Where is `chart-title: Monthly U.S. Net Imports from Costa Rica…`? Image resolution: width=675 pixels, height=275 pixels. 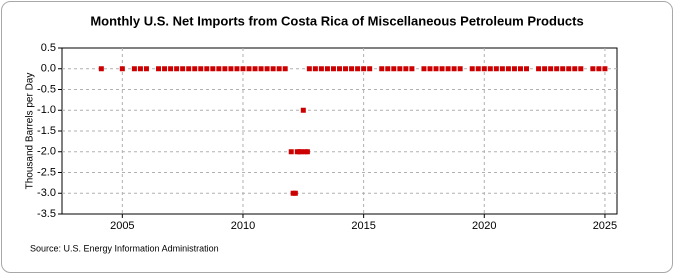 chart-title: Monthly U.S. Net Imports from Costa Rica… is located at coordinates (336, 20).